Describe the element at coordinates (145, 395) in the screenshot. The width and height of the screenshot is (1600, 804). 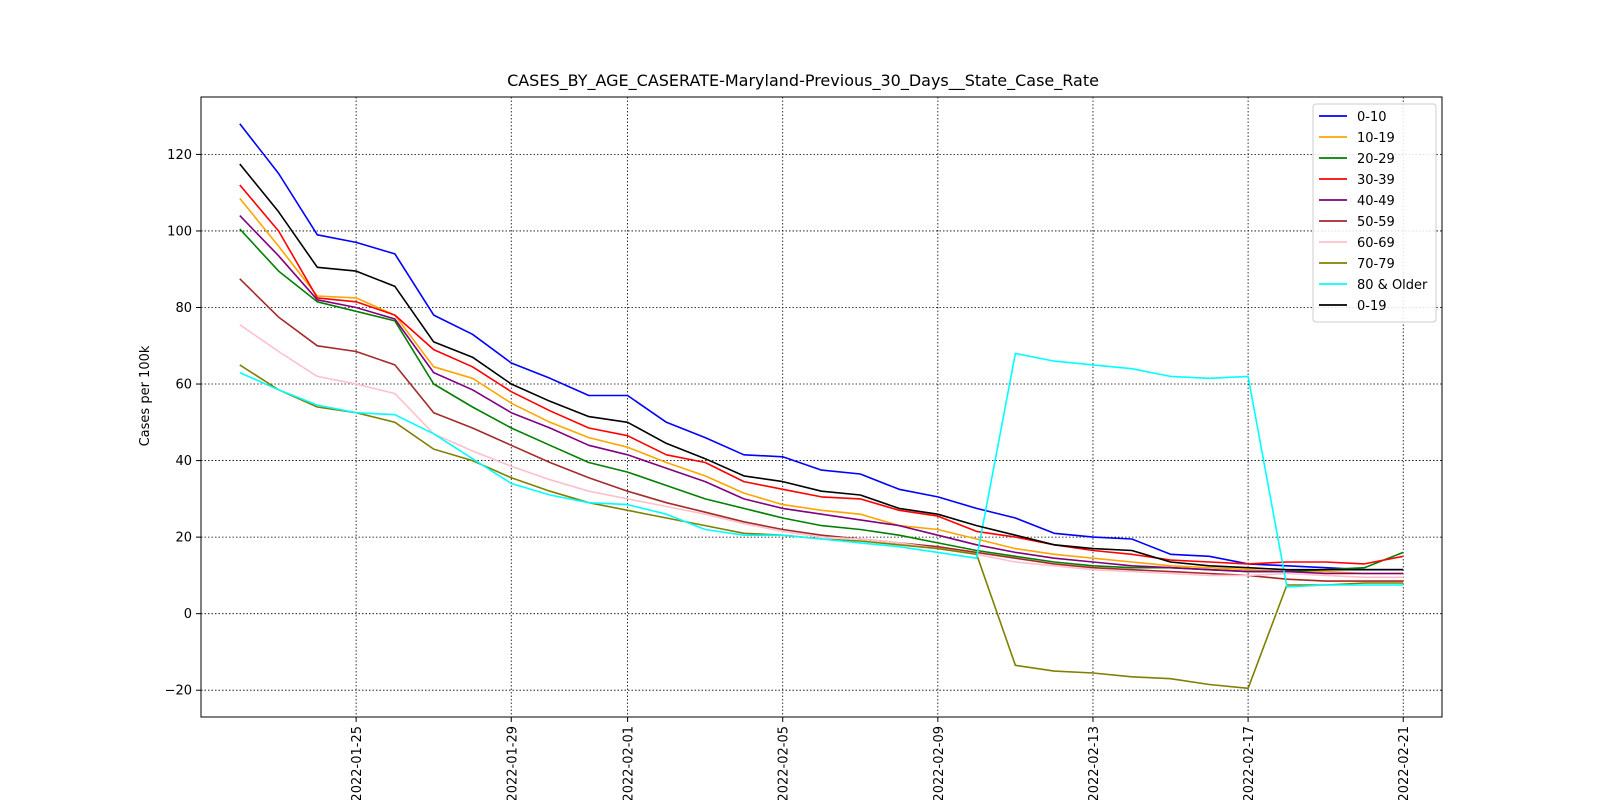
I see `y-axis-label: Cases per 100k` at that location.